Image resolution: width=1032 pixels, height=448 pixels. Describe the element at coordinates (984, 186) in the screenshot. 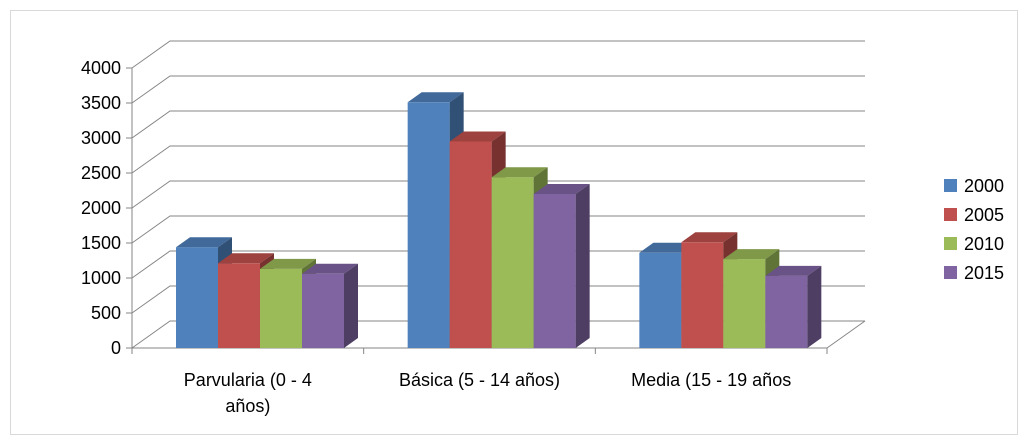

I see `legend-label: 2000` at that location.